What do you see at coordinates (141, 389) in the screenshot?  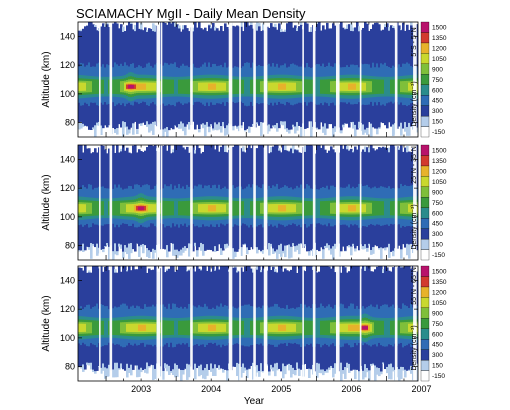 I see `x-tick-label: 2003` at bounding box center [141, 389].